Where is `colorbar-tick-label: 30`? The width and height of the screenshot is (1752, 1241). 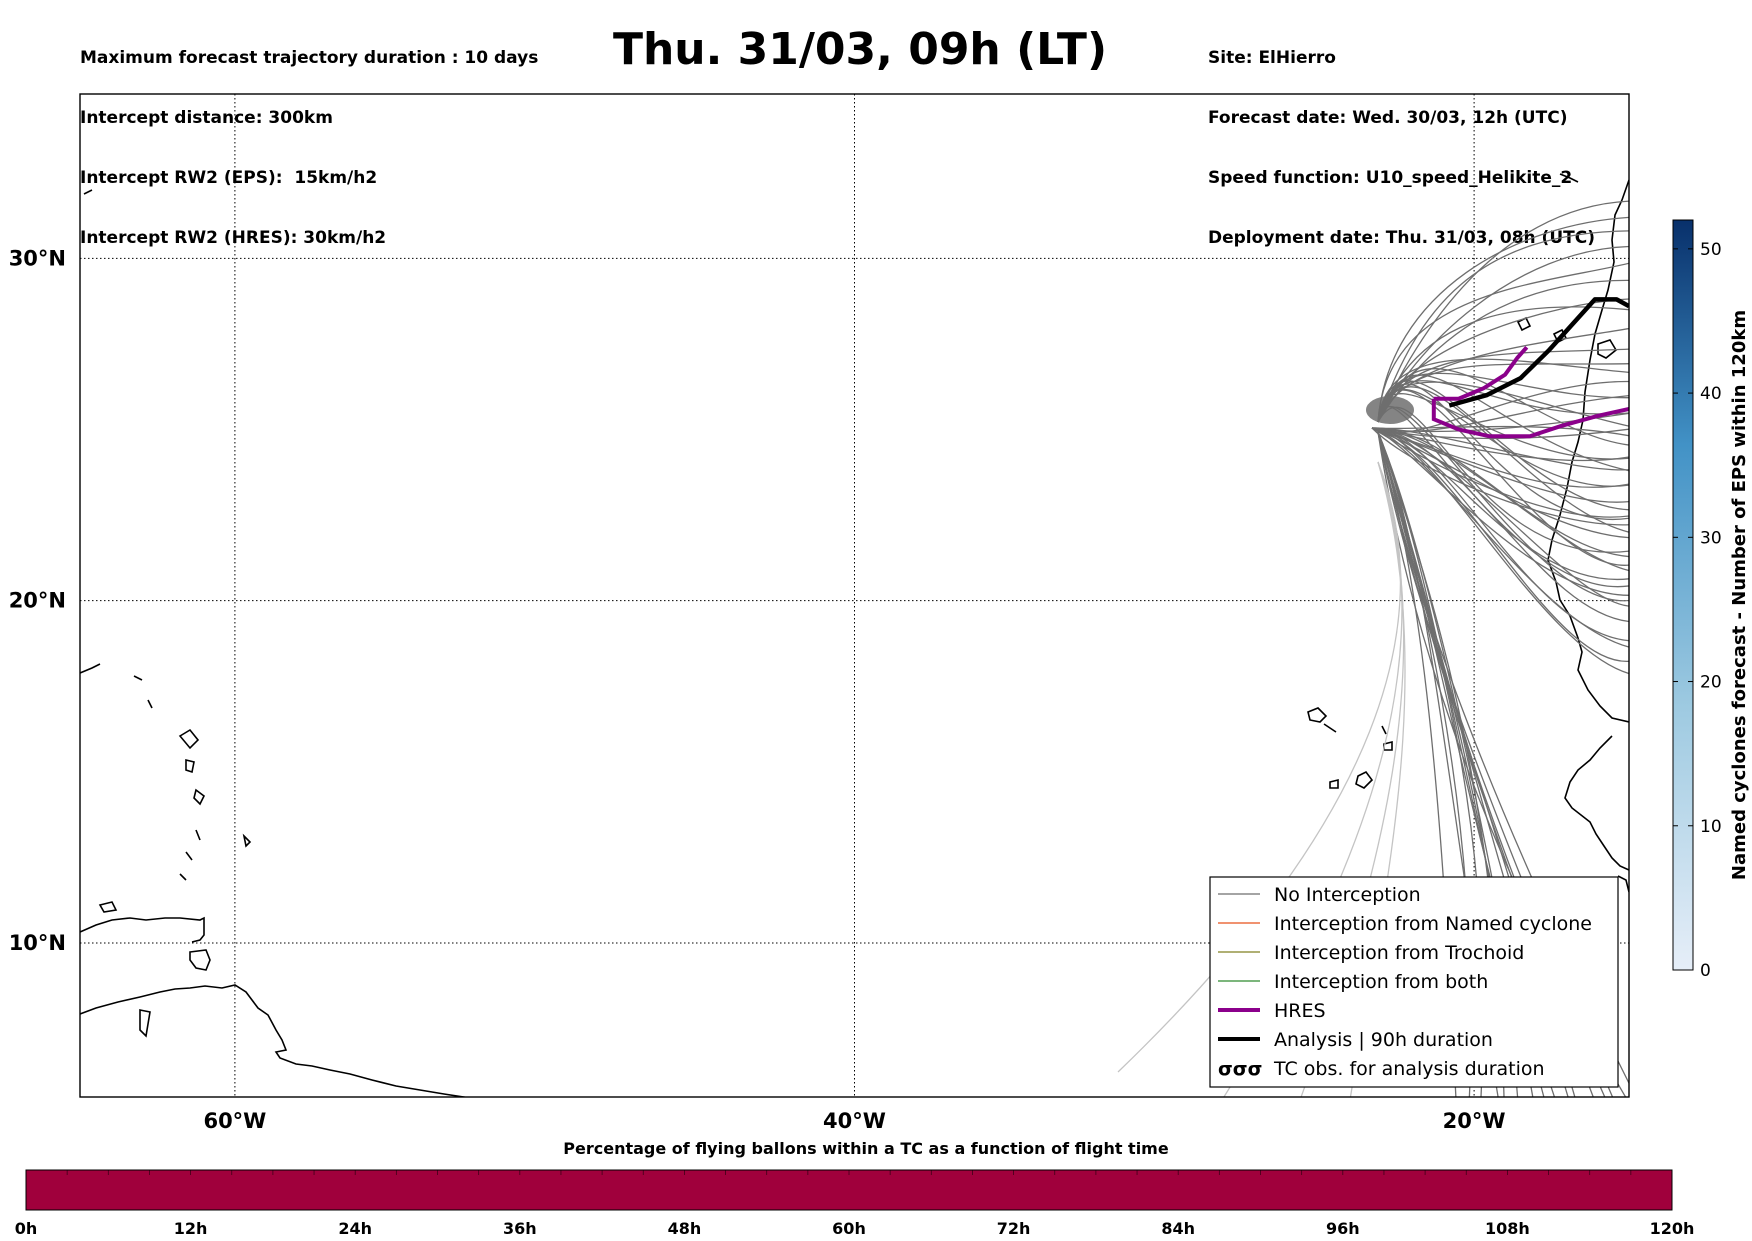
colorbar-tick-label: 30 is located at coordinates (1711, 538).